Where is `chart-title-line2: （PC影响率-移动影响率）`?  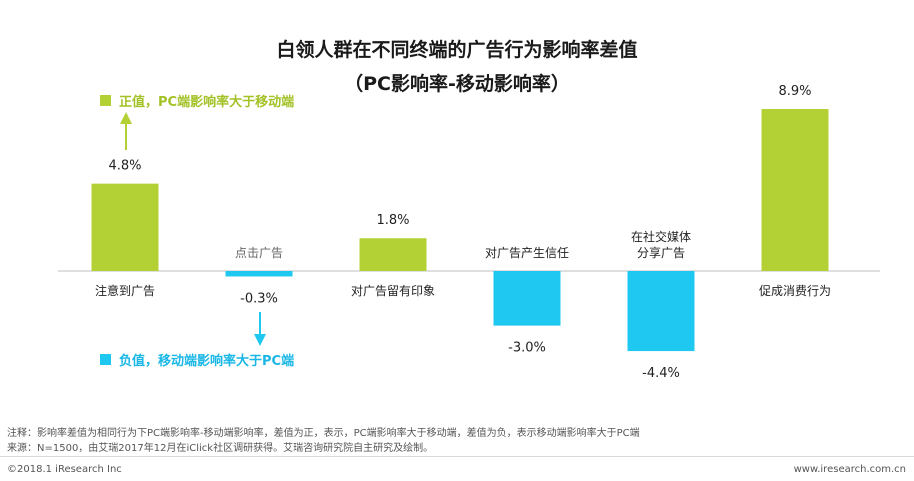 chart-title-line2: （PC影响率-移动影响率） is located at coordinates (457, 84).